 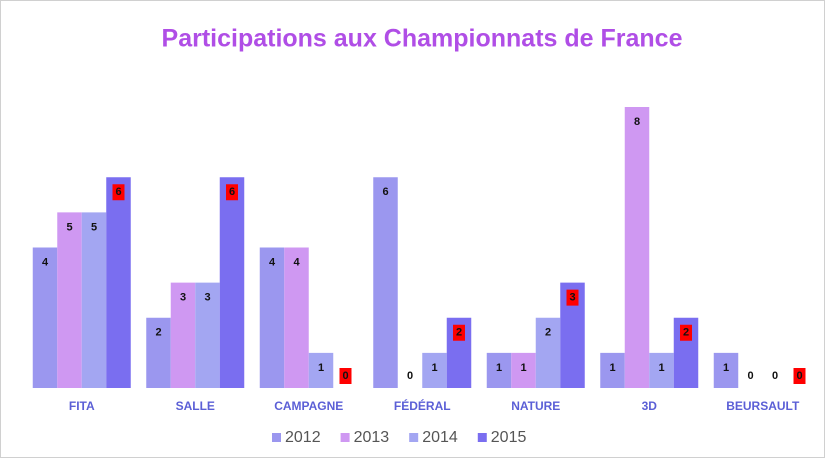 I want to click on x-tick-label: SALLE, so click(x=195, y=406).